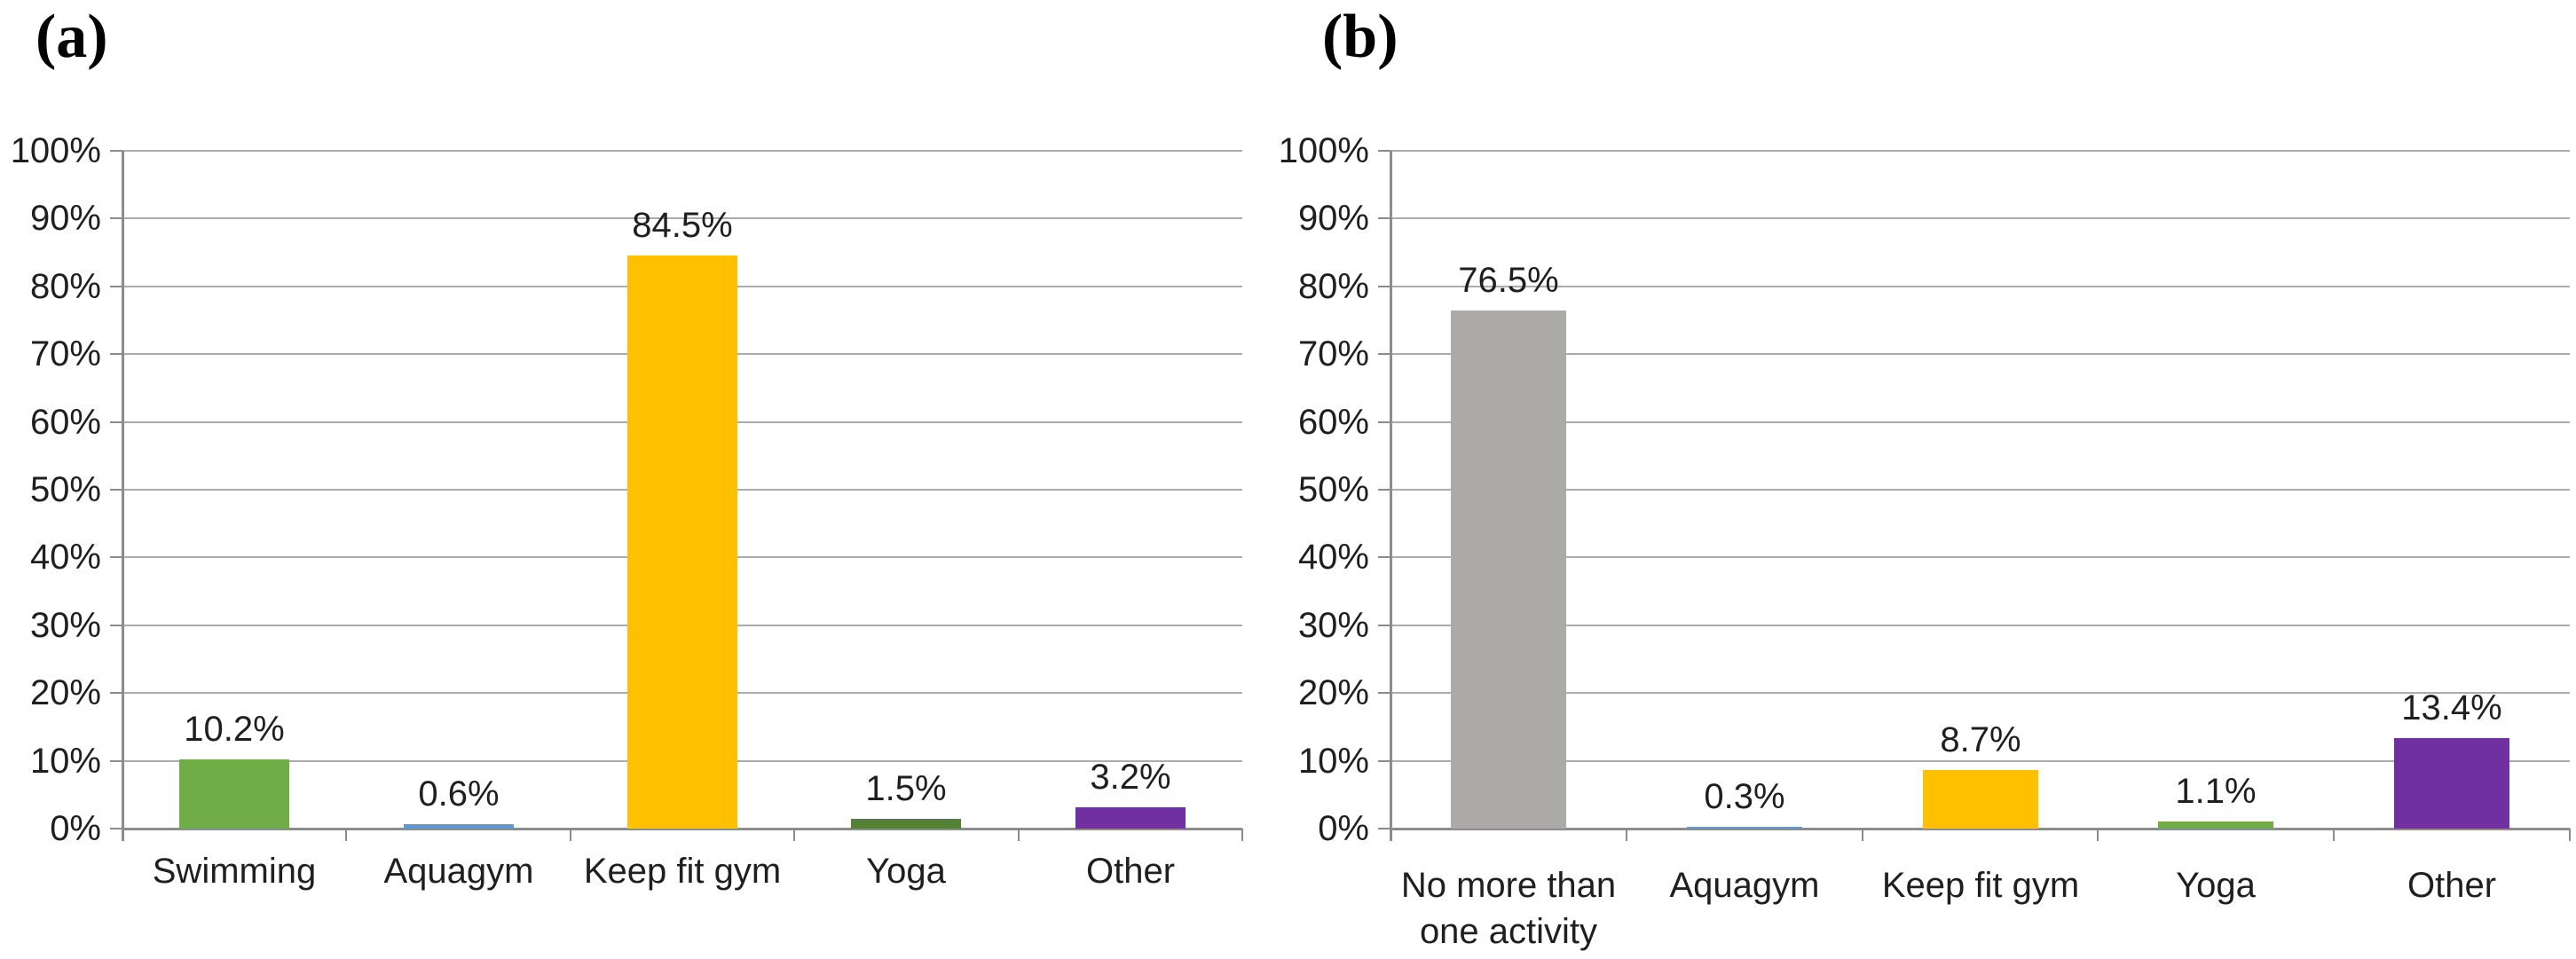 The image size is (2576, 959). I want to click on bar-value-label: 1.5%, so click(906, 788).